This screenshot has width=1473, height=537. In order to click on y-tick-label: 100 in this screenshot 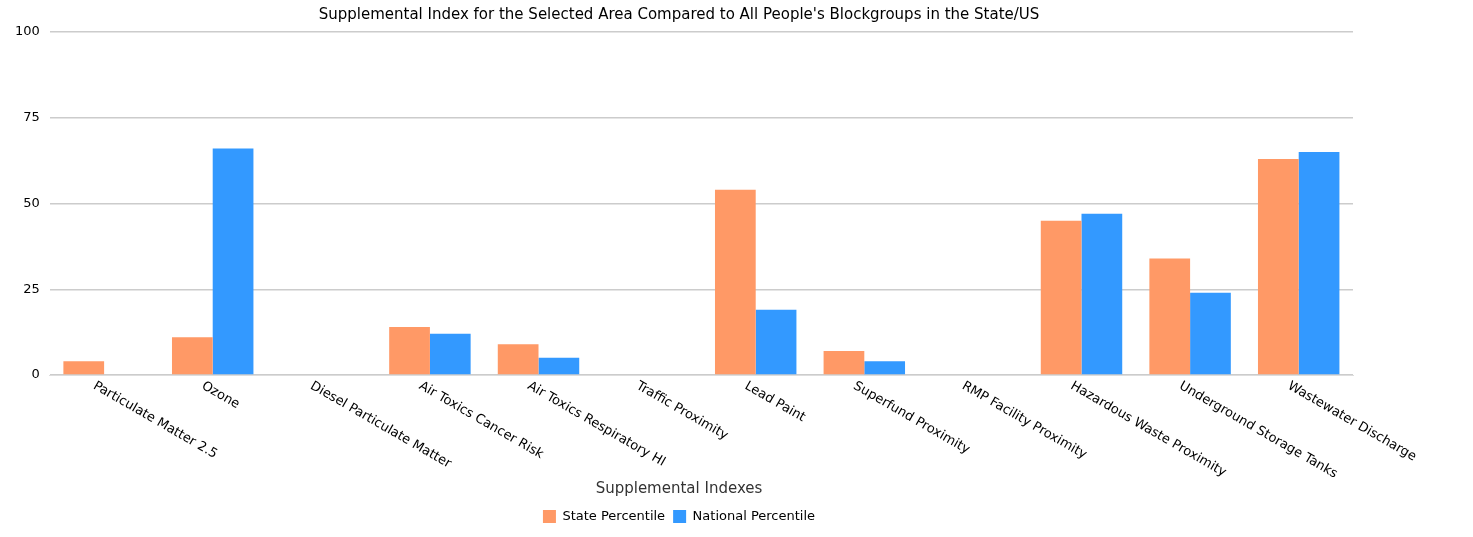, I will do `click(27, 31)`.